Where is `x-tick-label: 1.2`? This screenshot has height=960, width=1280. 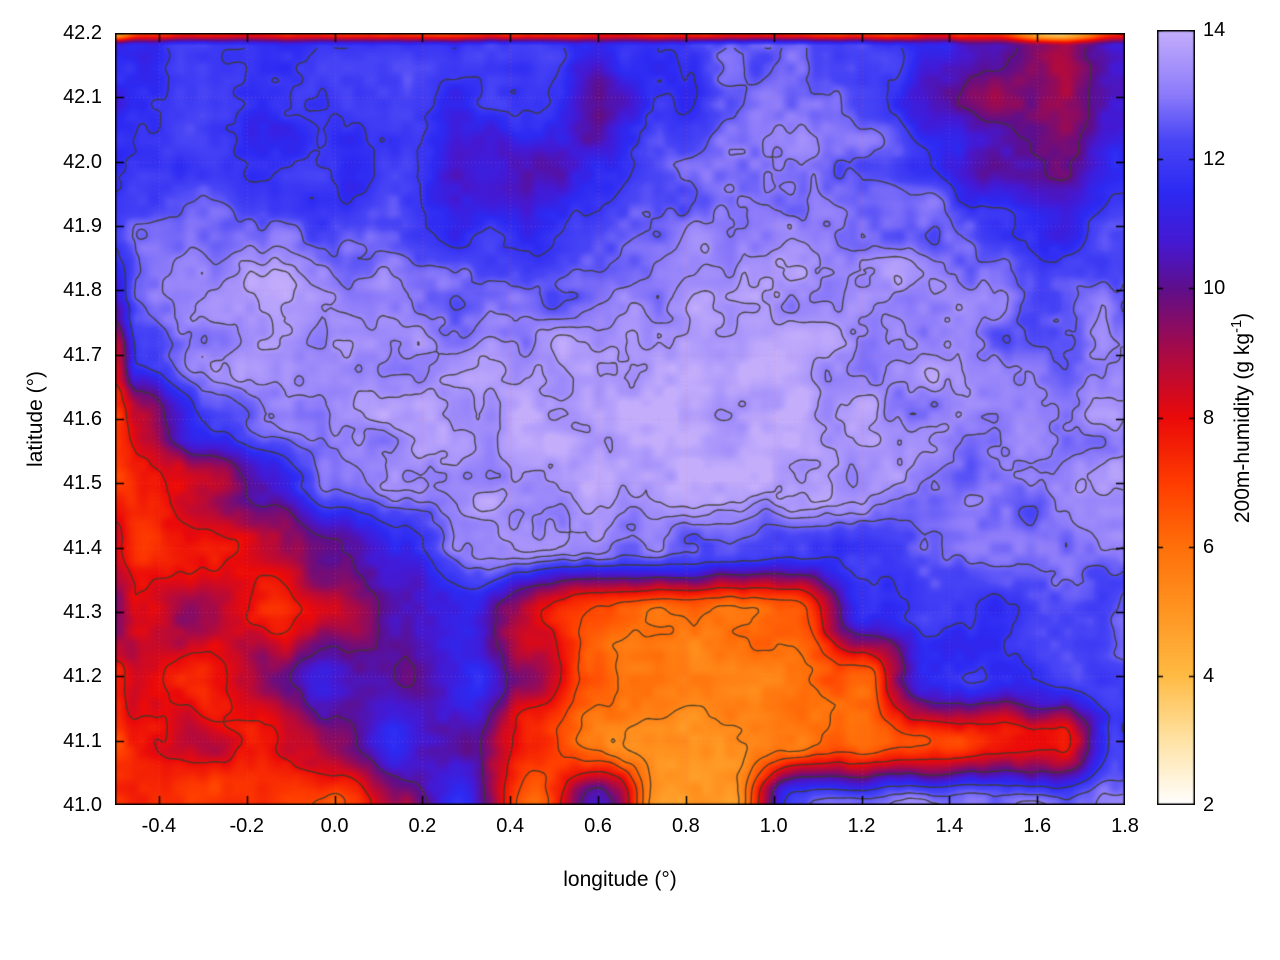 x-tick-label: 1.2 is located at coordinates (861, 826).